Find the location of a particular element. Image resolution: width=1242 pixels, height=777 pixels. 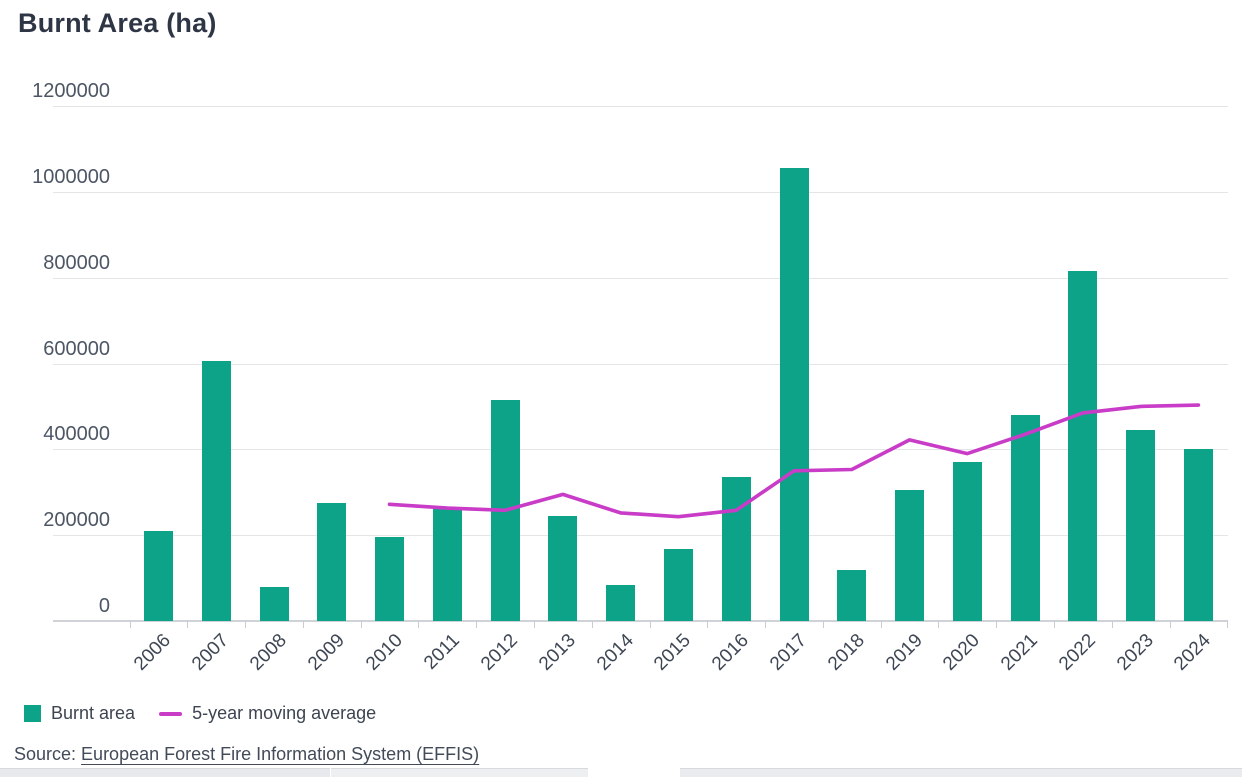

bar-2008 is located at coordinates (274, 603).